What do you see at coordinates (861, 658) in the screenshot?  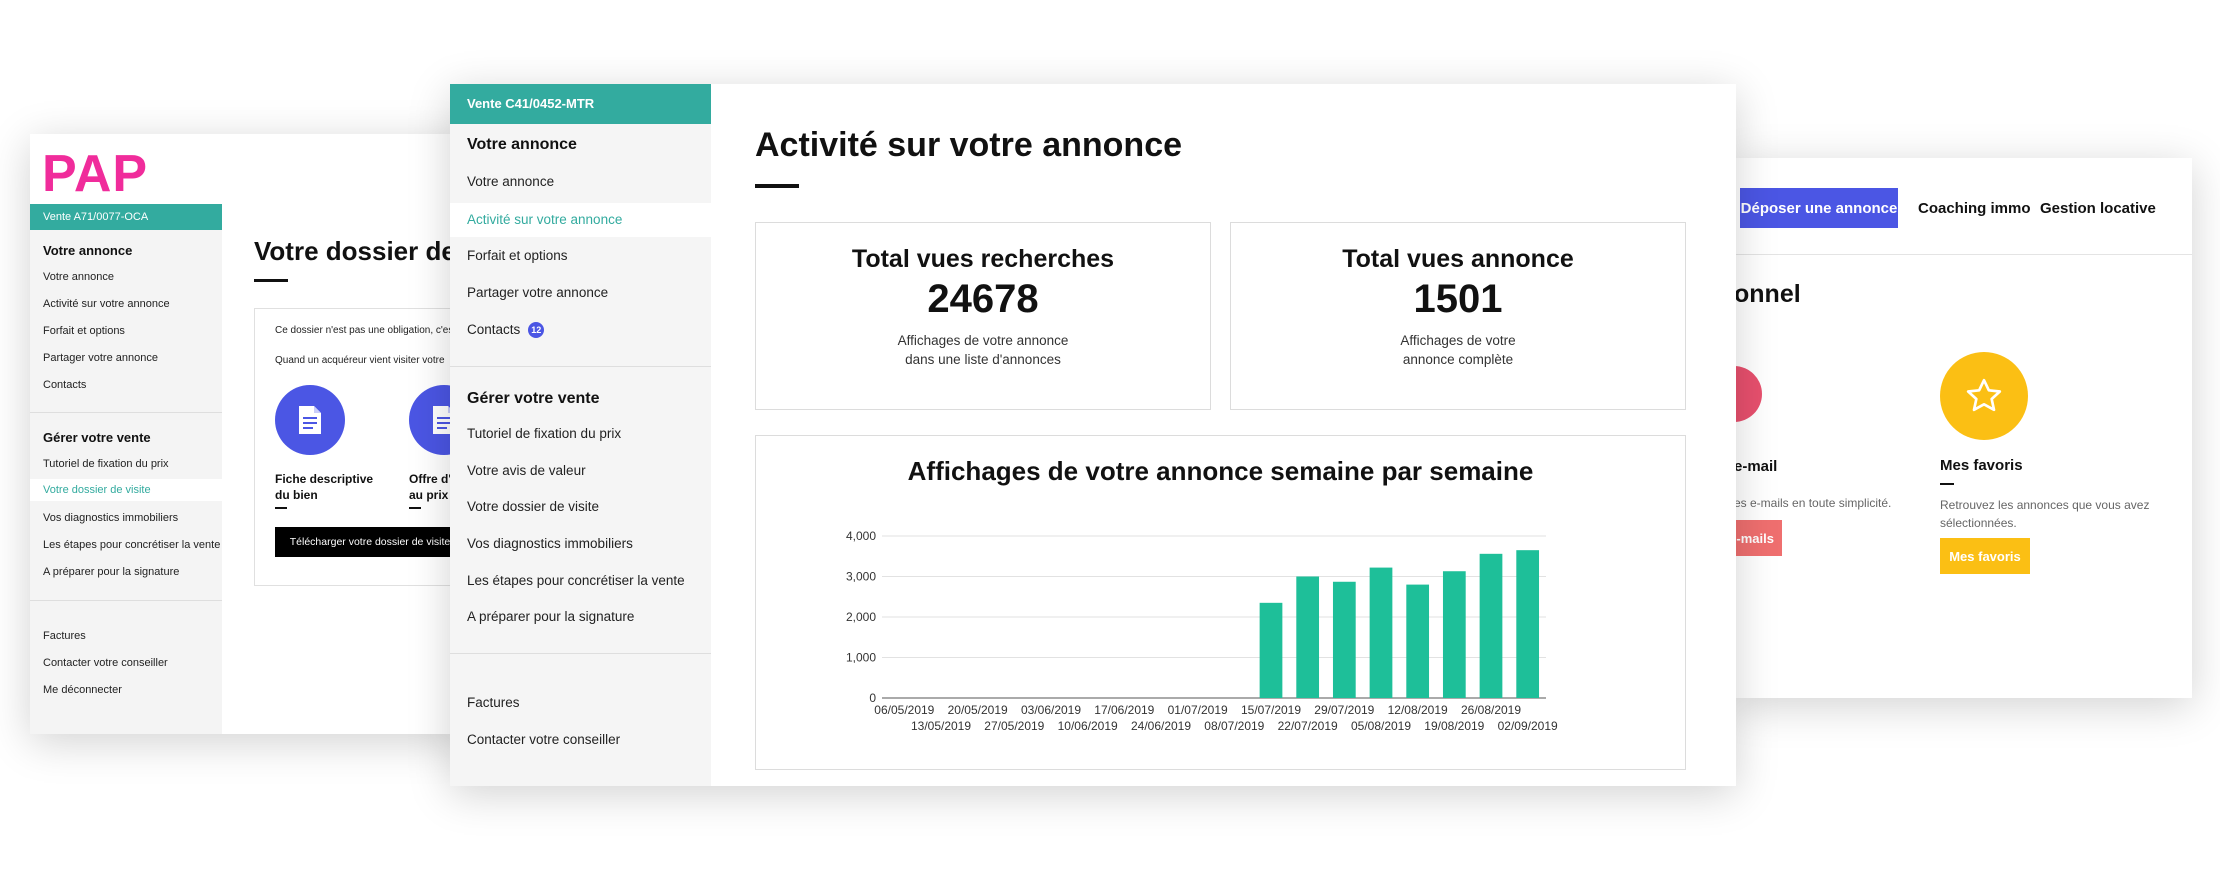 I see `y-tick-label: 1,000` at bounding box center [861, 658].